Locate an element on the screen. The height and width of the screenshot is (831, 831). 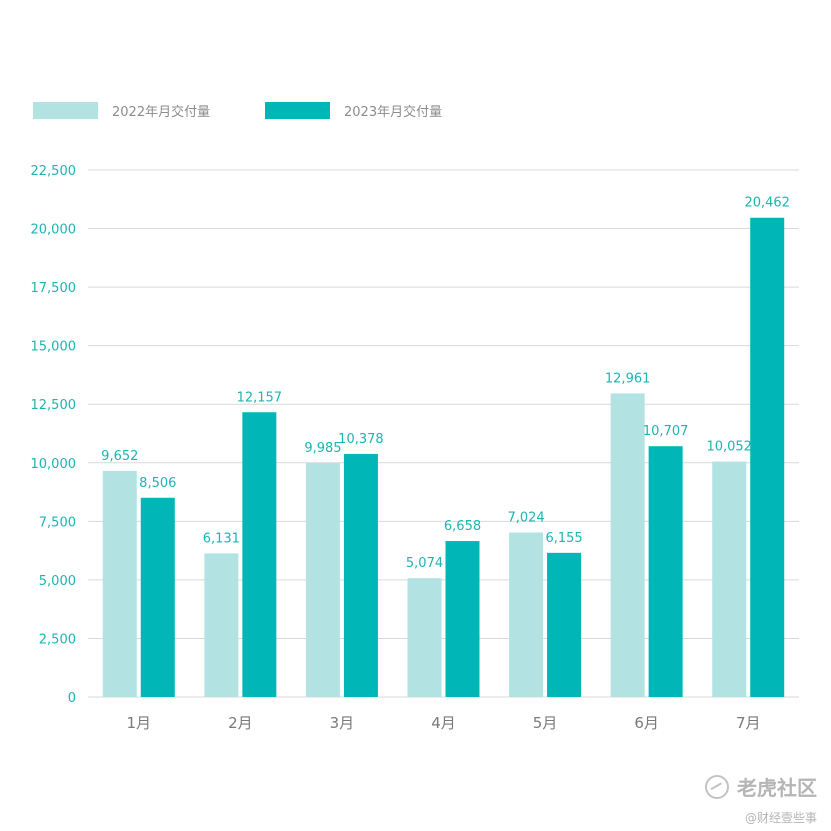
tiger-community-icon is located at coordinates (717, 786).